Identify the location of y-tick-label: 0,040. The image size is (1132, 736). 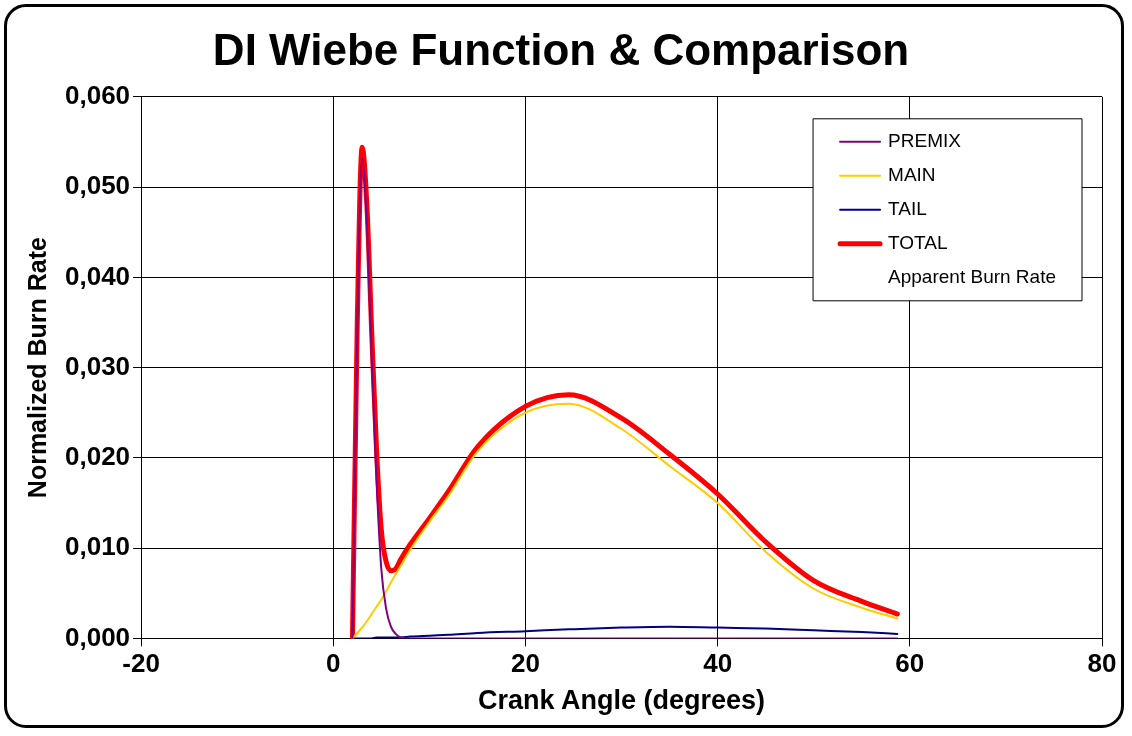
(97, 275).